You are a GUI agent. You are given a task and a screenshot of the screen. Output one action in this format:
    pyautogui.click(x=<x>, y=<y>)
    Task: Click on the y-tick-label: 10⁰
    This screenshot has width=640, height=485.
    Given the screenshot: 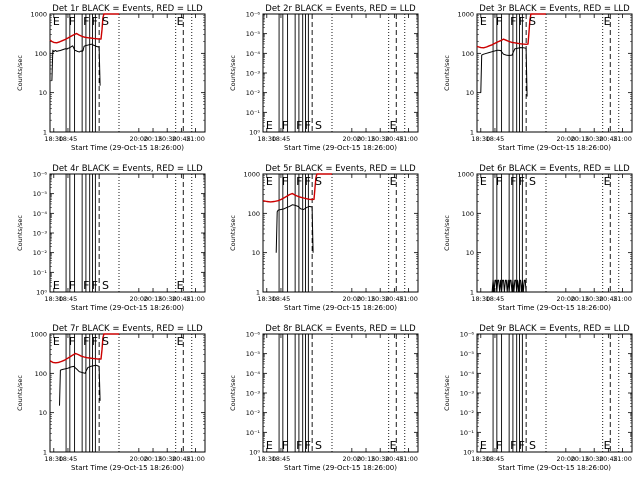 What is the action you would take?
    pyautogui.click(x=41, y=293)
    